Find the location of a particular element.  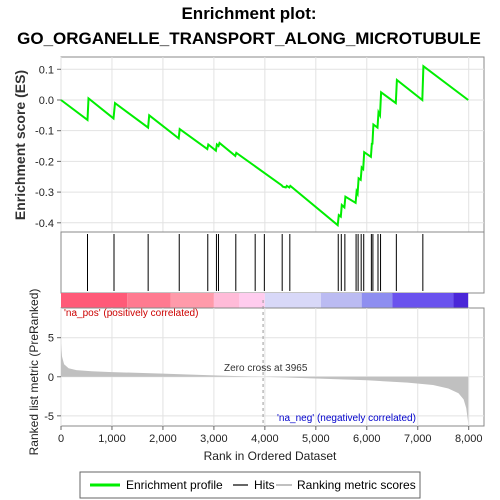

es-y-tick-label: -0.4 is located at coordinates (44, 224).